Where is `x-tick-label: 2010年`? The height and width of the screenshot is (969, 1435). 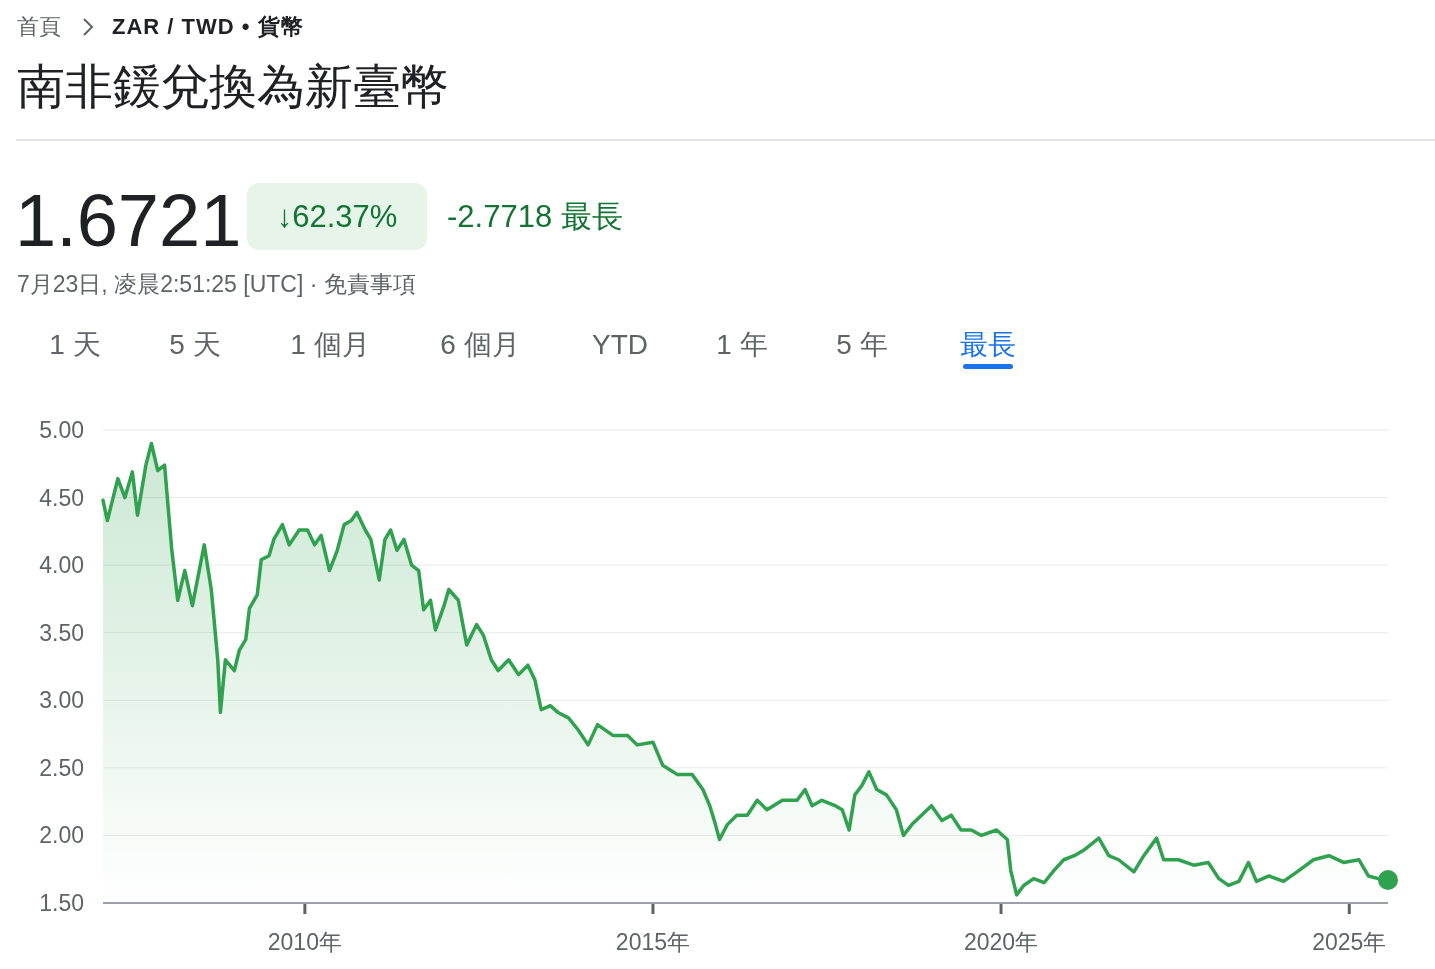
x-tick-label: 2010年 is located at coordinates (304, 942).